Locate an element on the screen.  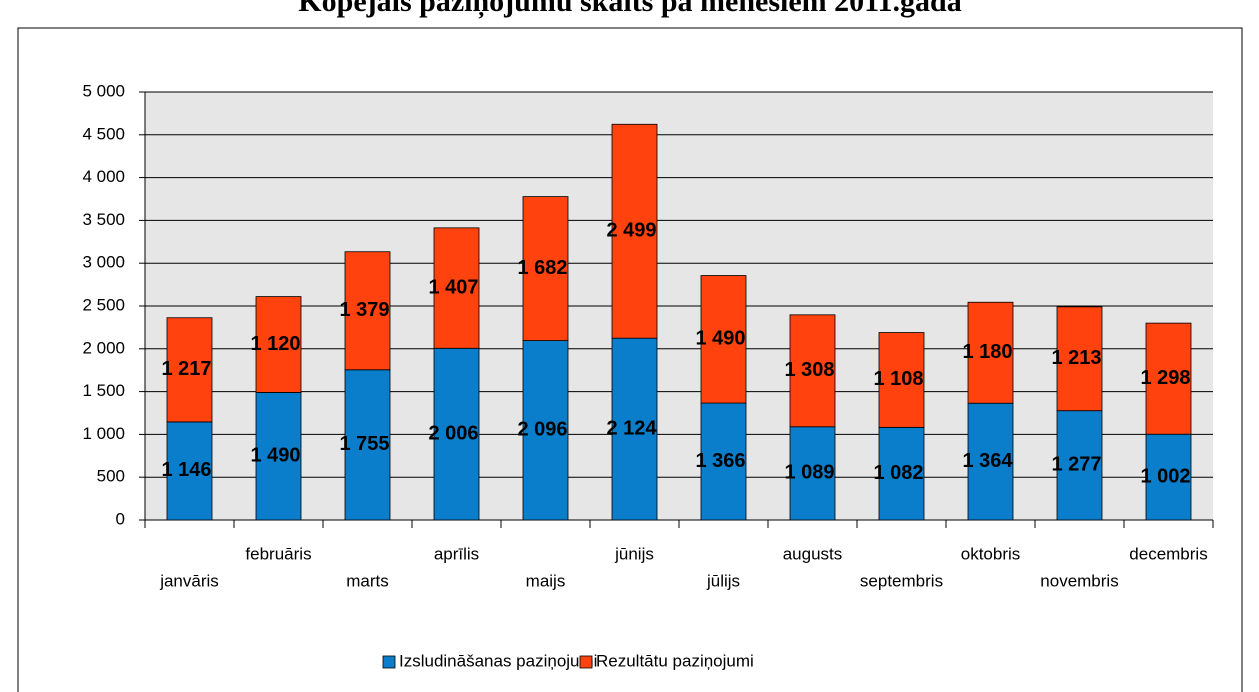
data-label: 1 089 is located at coordinates (809, 473).